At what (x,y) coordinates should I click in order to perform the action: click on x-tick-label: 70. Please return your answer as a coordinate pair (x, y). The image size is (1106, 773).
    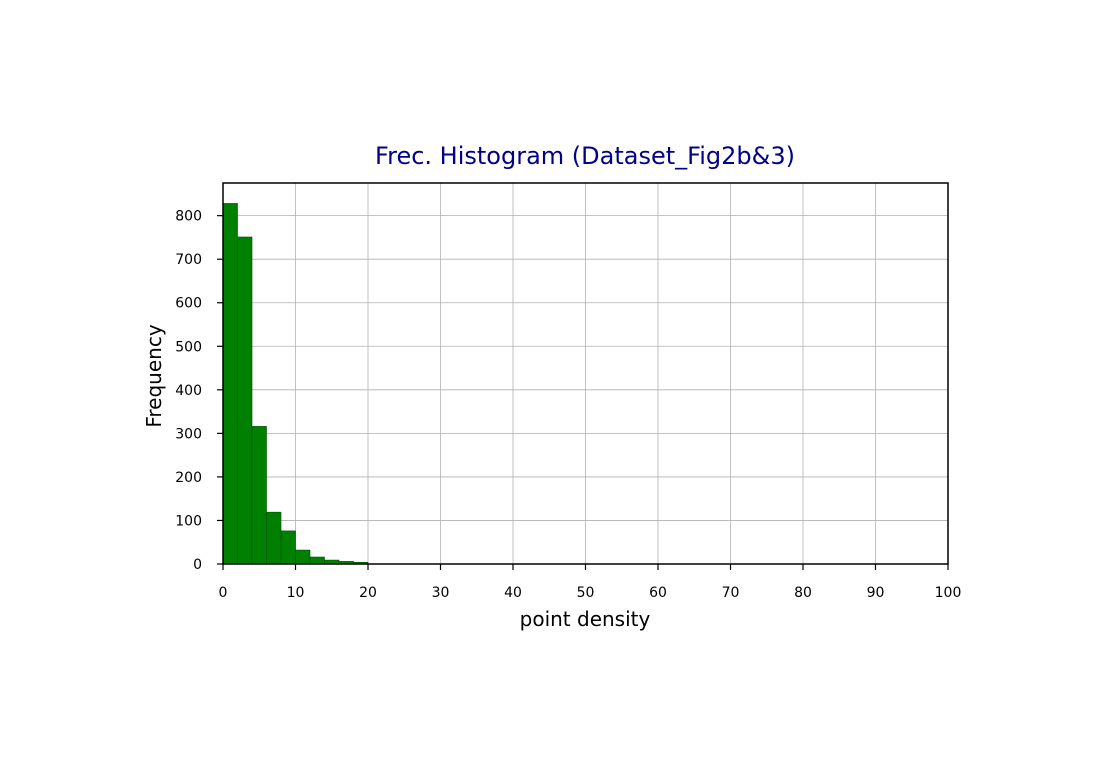
    Looking at the image, I should click on (731, 593).